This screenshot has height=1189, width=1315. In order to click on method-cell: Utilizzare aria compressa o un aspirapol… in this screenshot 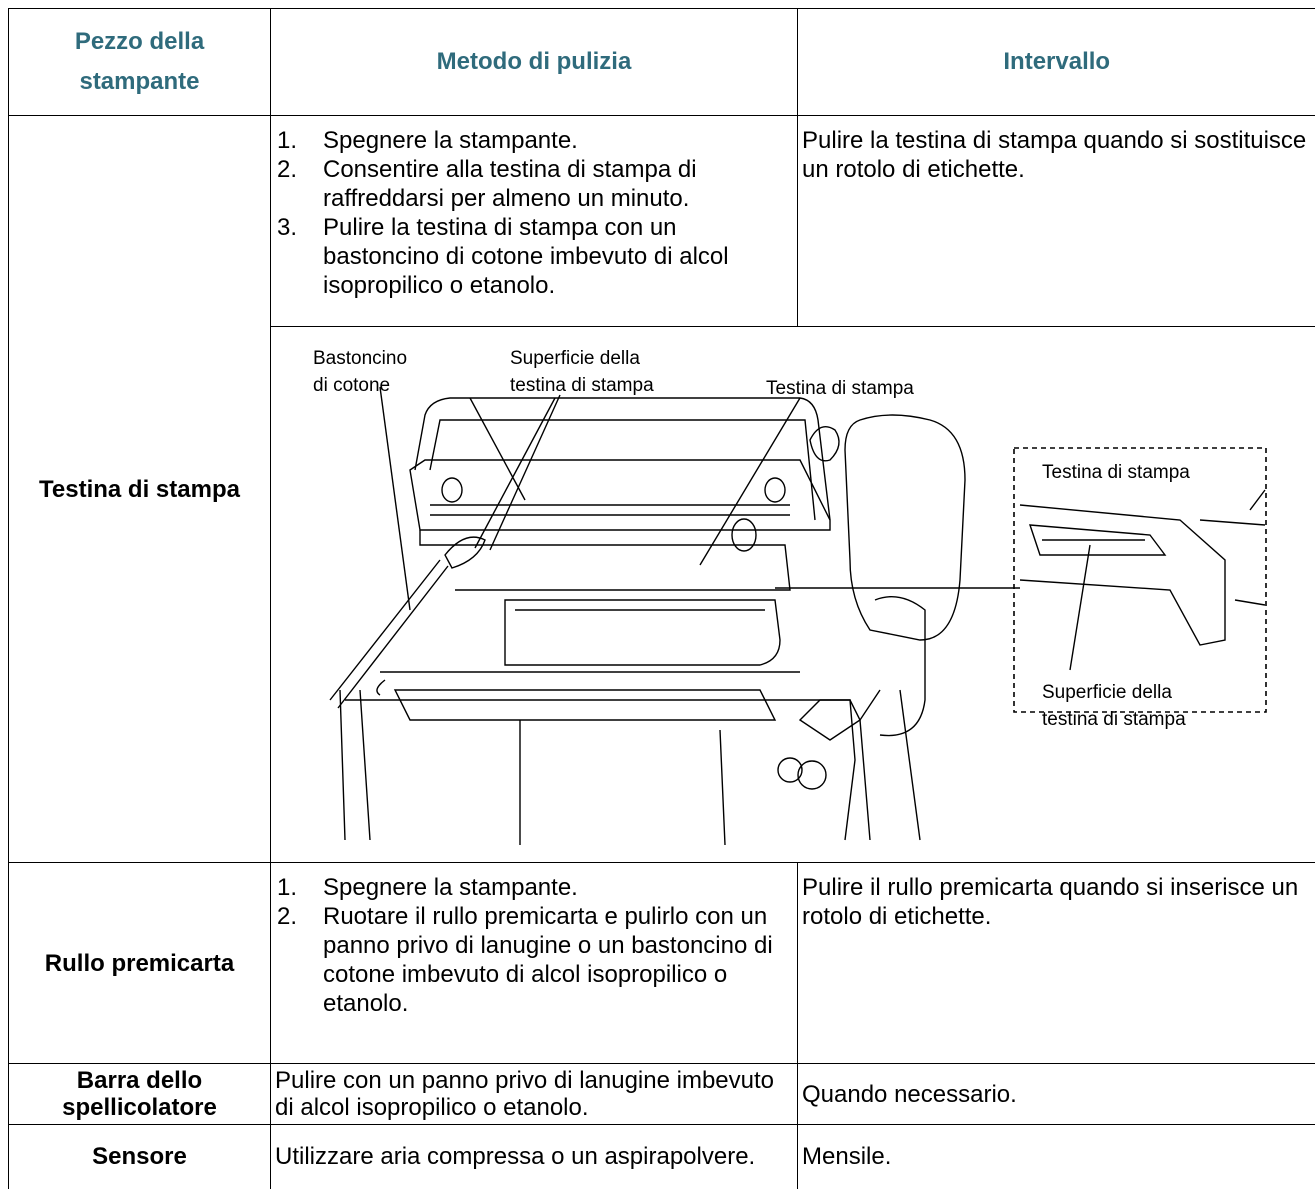, I will do `click(534, 1157)`.